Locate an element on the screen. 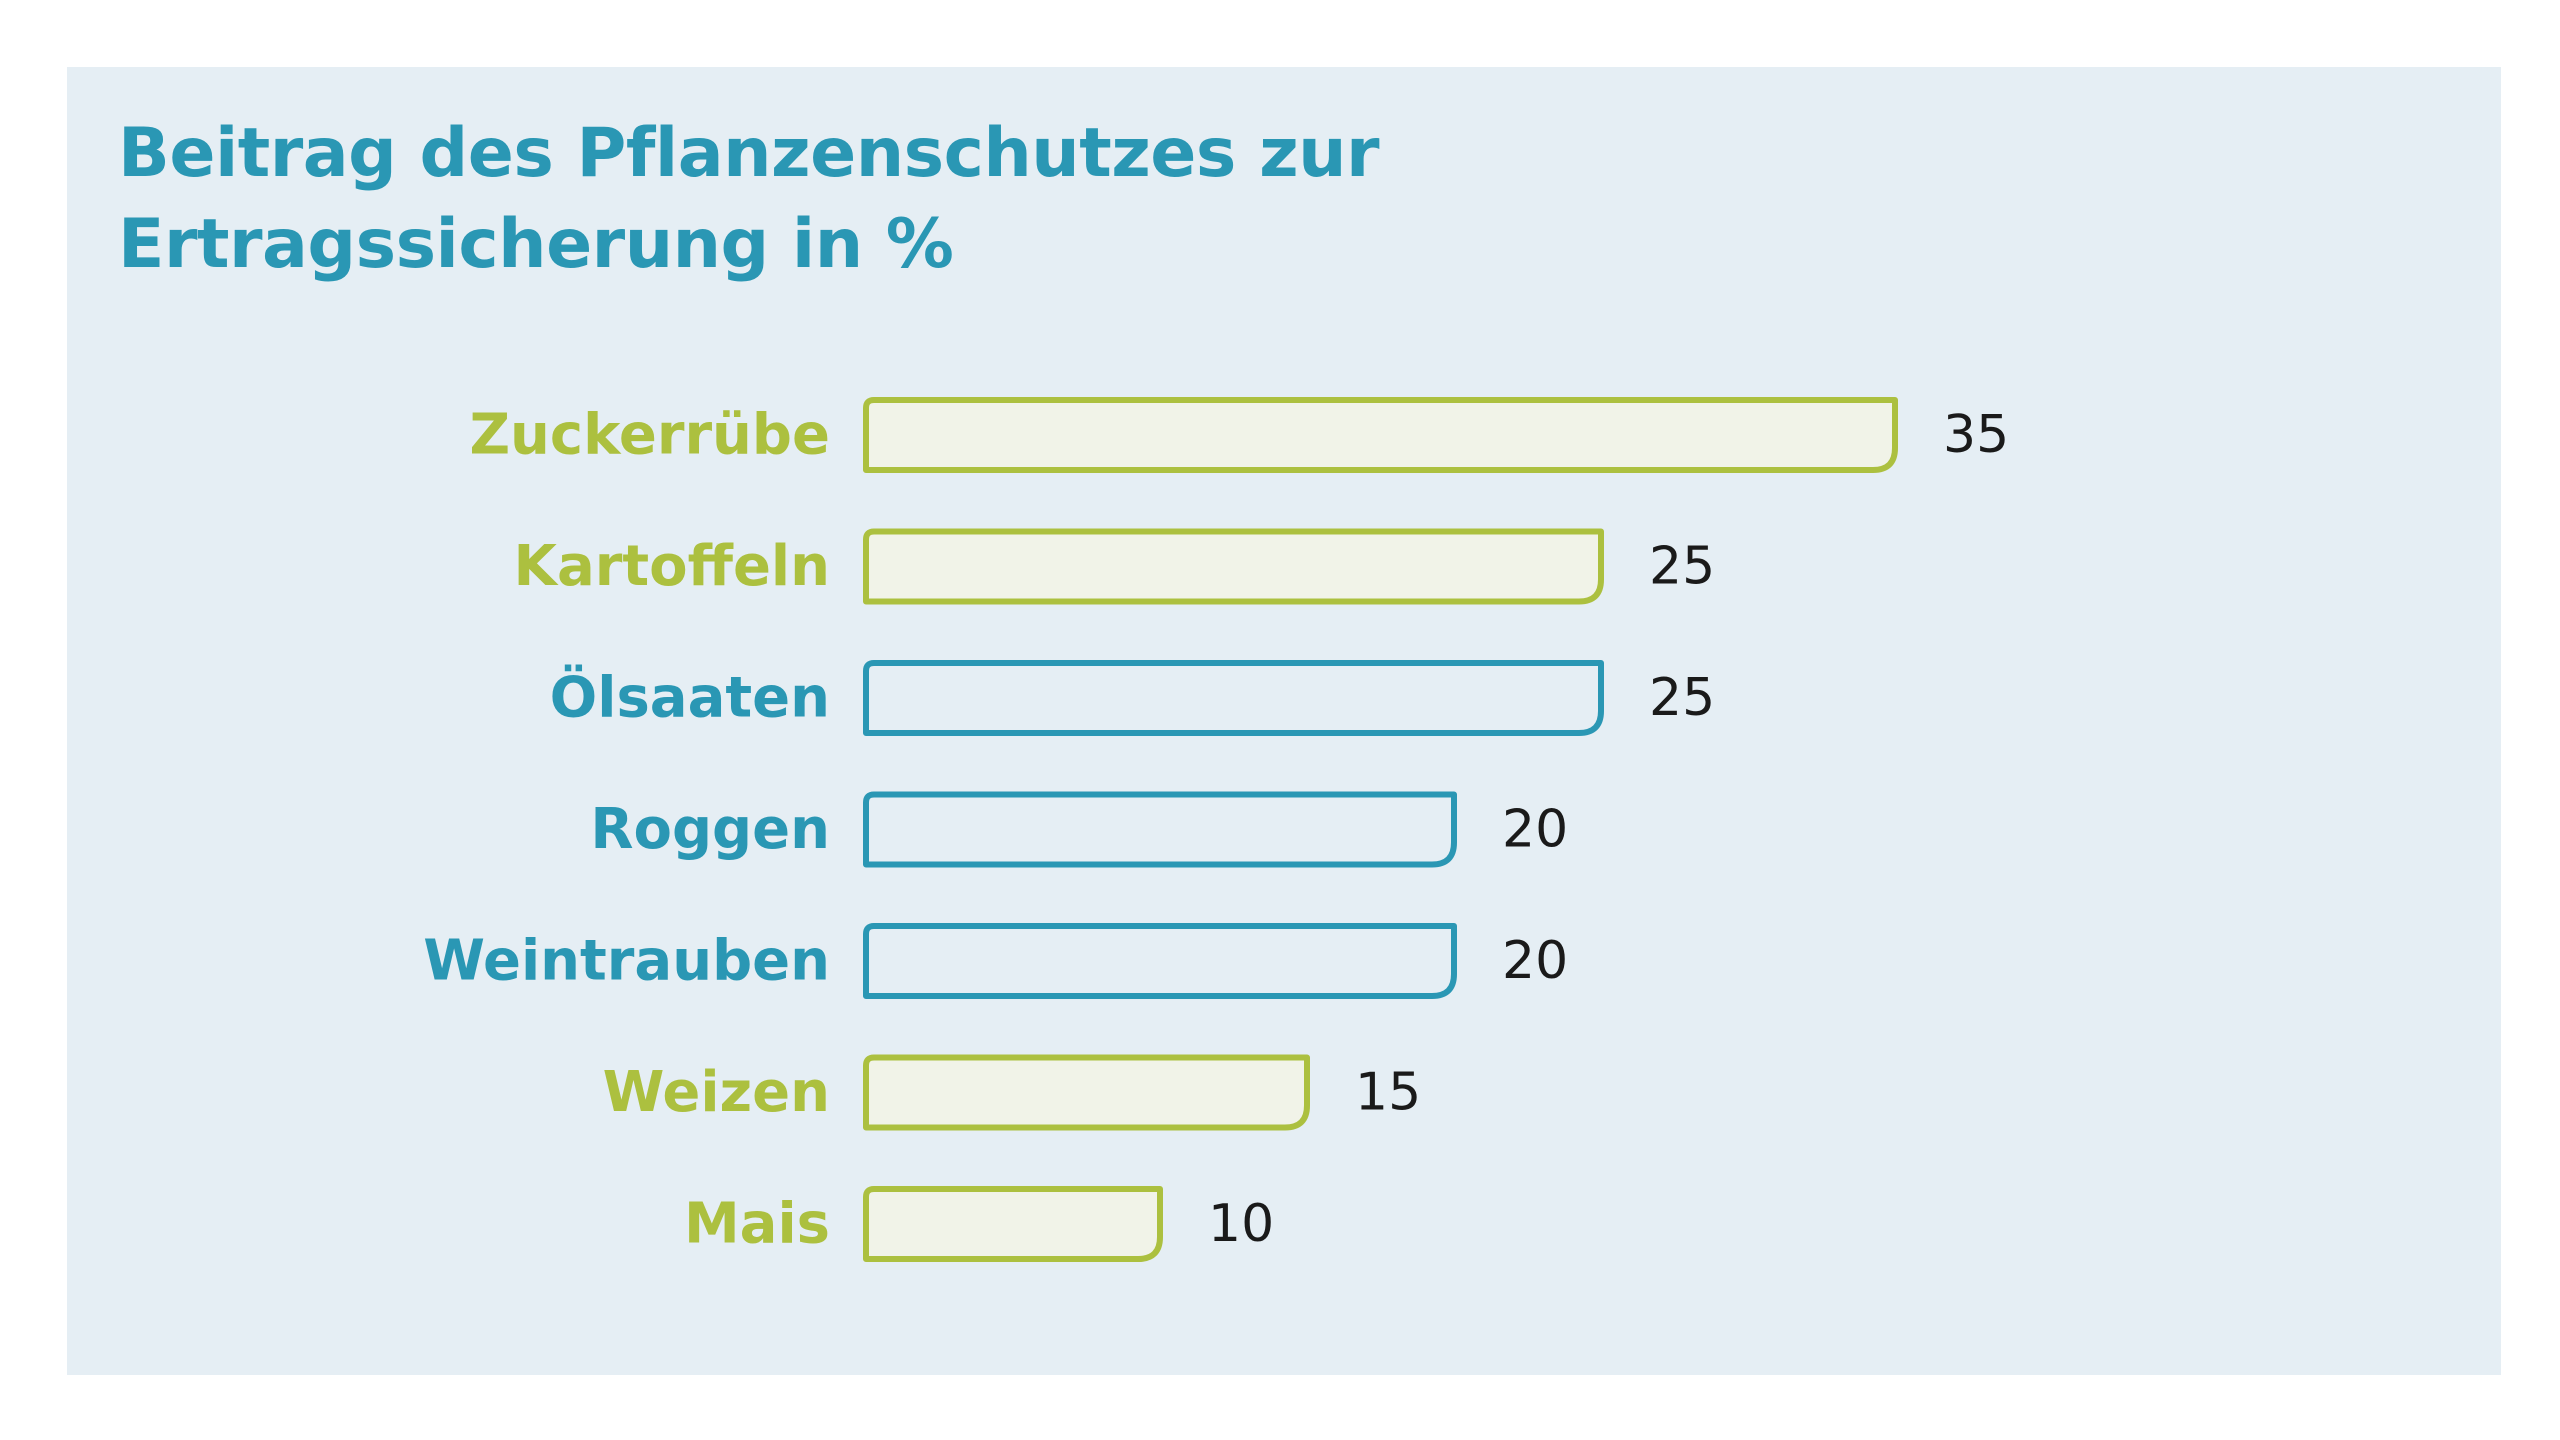 The width and height of the screenshot is (2560, 1440). category-label: Weizen is located at coordinates (716, 1092).